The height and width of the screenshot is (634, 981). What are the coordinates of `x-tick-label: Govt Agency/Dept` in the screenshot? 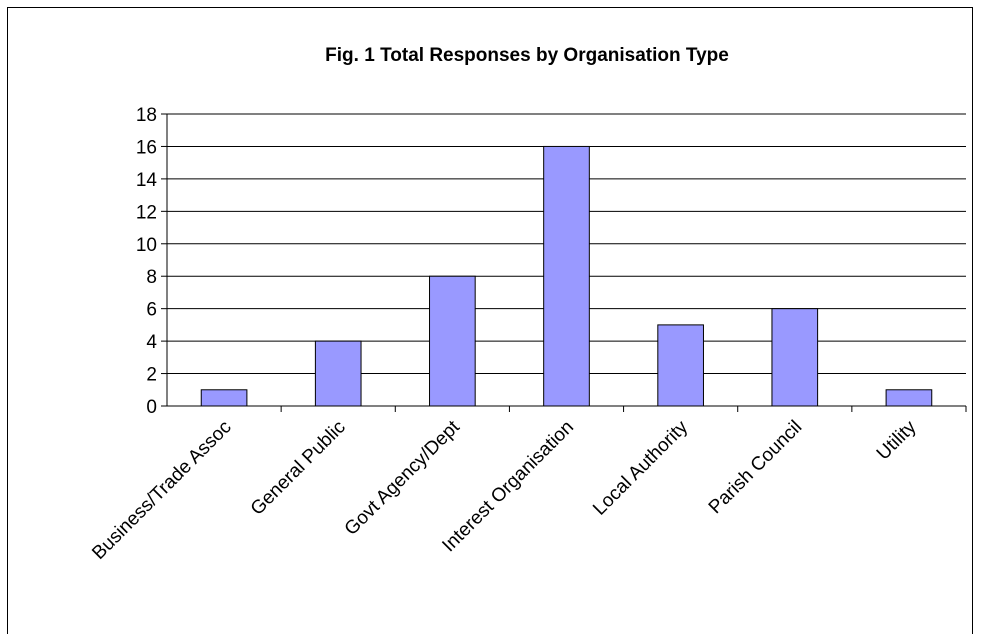 It's located at (403, 478).